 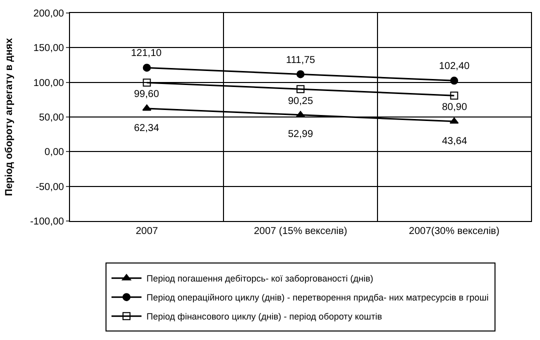 What do you see at coordinates (301, 60) in the screenshot?
I see `data-label: 111,75` at bounding box center [301, 60].